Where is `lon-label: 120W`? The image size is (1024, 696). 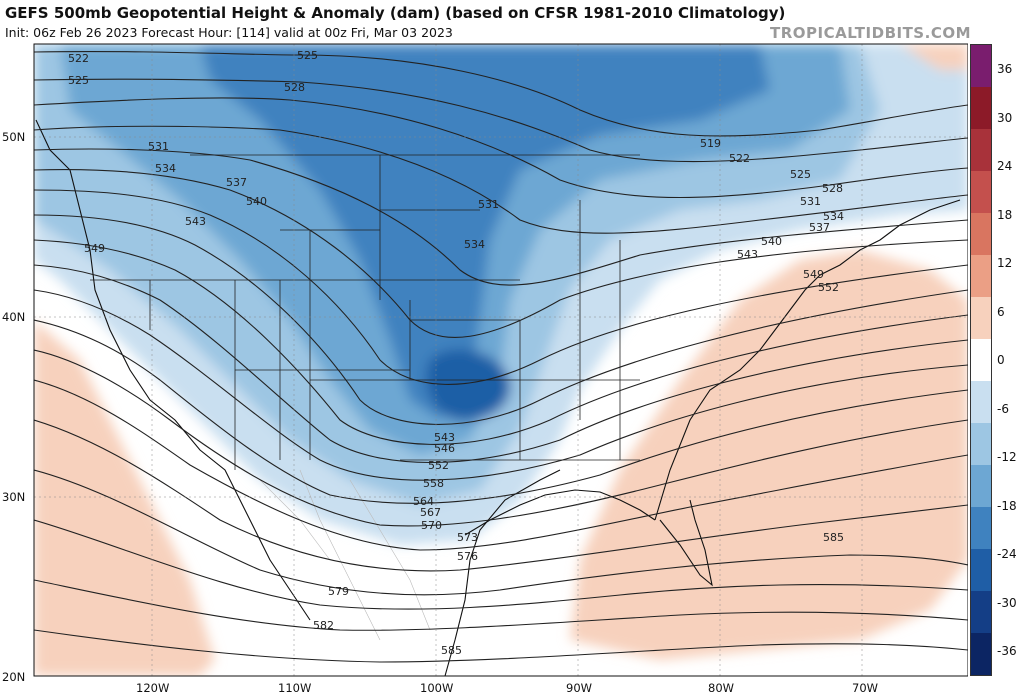
lon-label: 120W is located at coordinates (153, 688).